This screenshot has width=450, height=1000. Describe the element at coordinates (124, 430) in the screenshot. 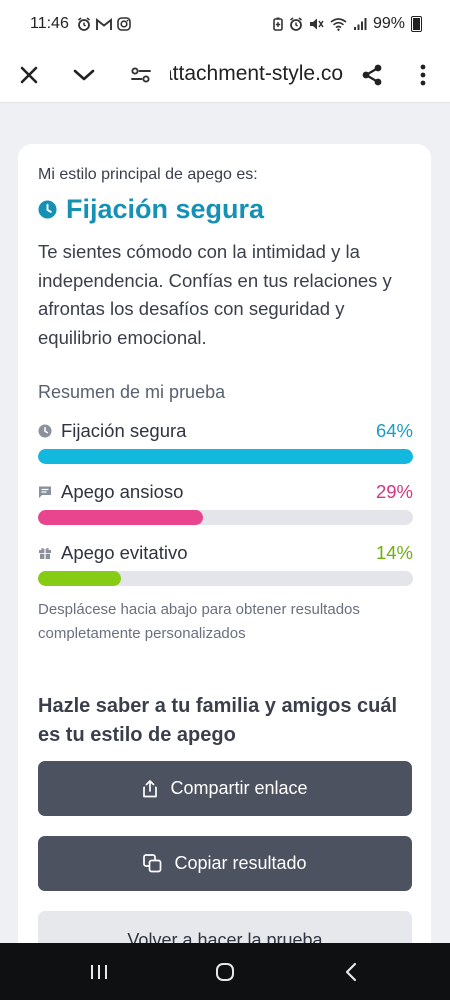

I see `summary-label: Fijación segura` at that location.